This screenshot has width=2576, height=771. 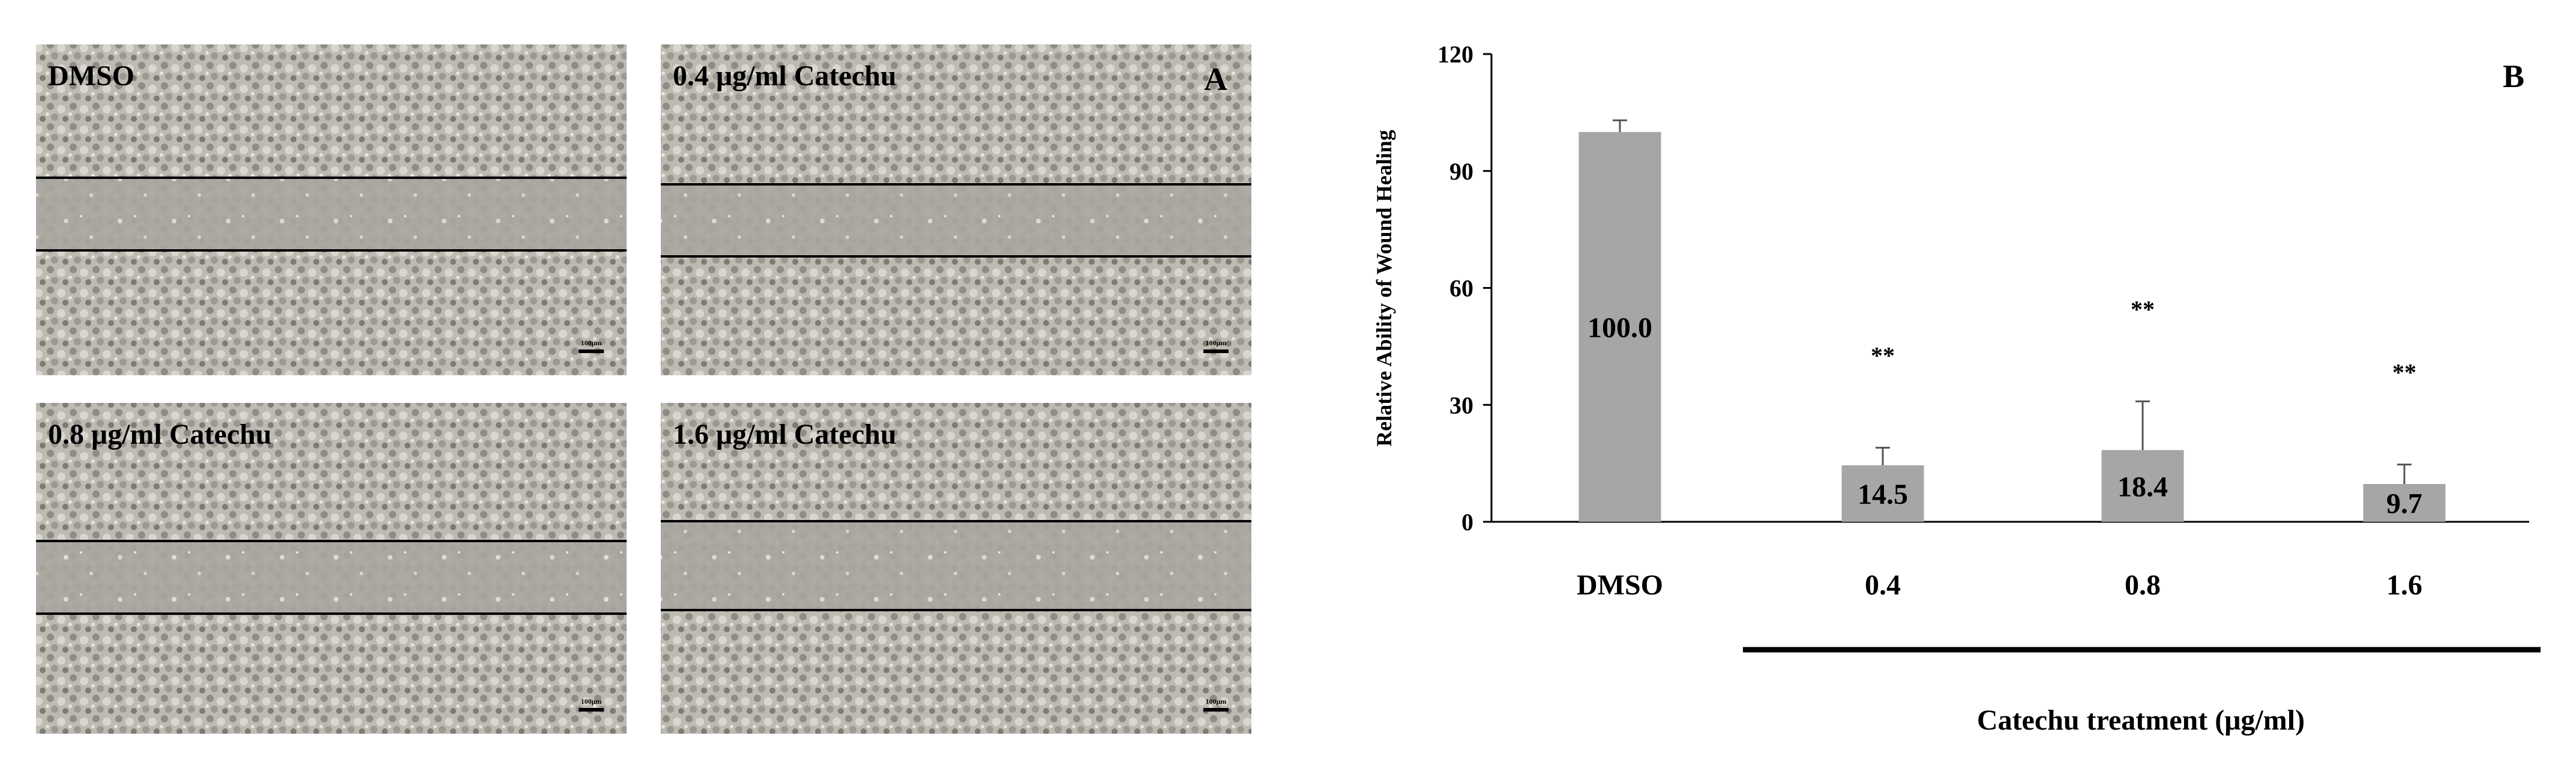 What do you see at coordinates (160, 434) in the screenshot?
I see `image-label: 0.8 μg/ml Catechu` at bounding box center [160, 434].